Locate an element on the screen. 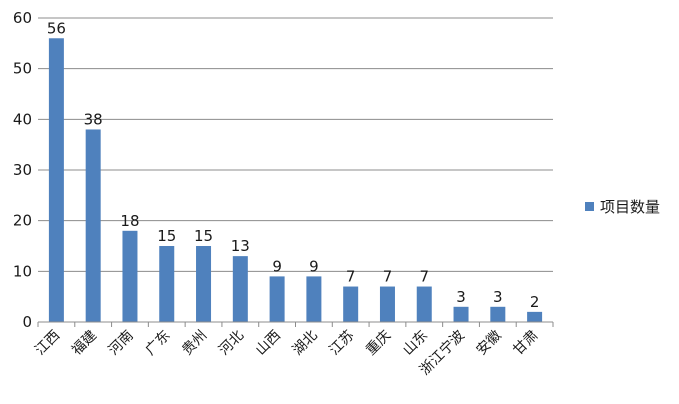 This screenshot has height=404, width=679. legend: 项目数量 is located at coordinates (622, 207).